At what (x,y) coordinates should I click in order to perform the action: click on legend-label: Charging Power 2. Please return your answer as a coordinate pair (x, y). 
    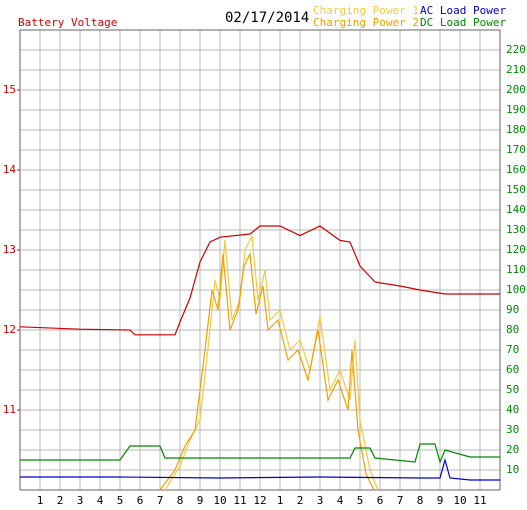
    Looking at the image, I should click on (366, 22).